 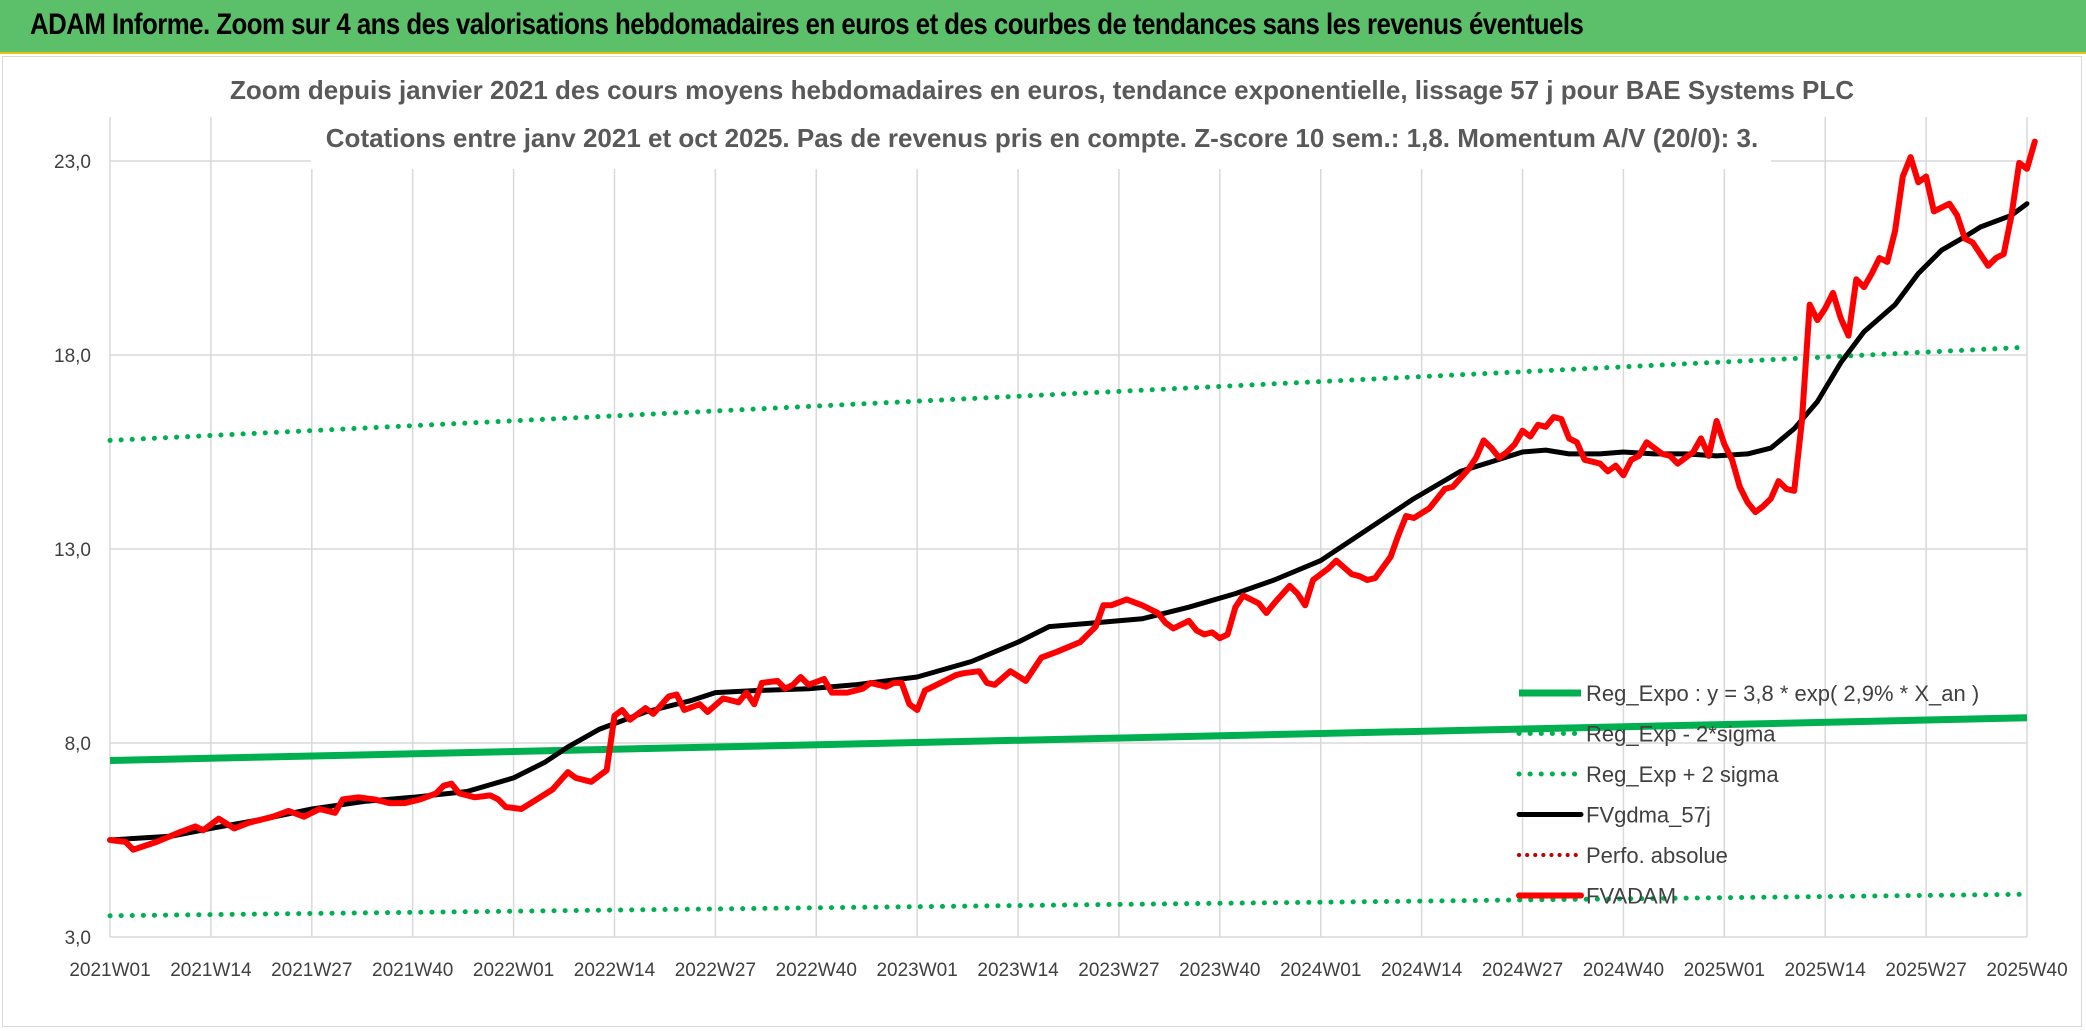 I want to click on x-tick-label: 2024W14, so click(x=1422, y=970).